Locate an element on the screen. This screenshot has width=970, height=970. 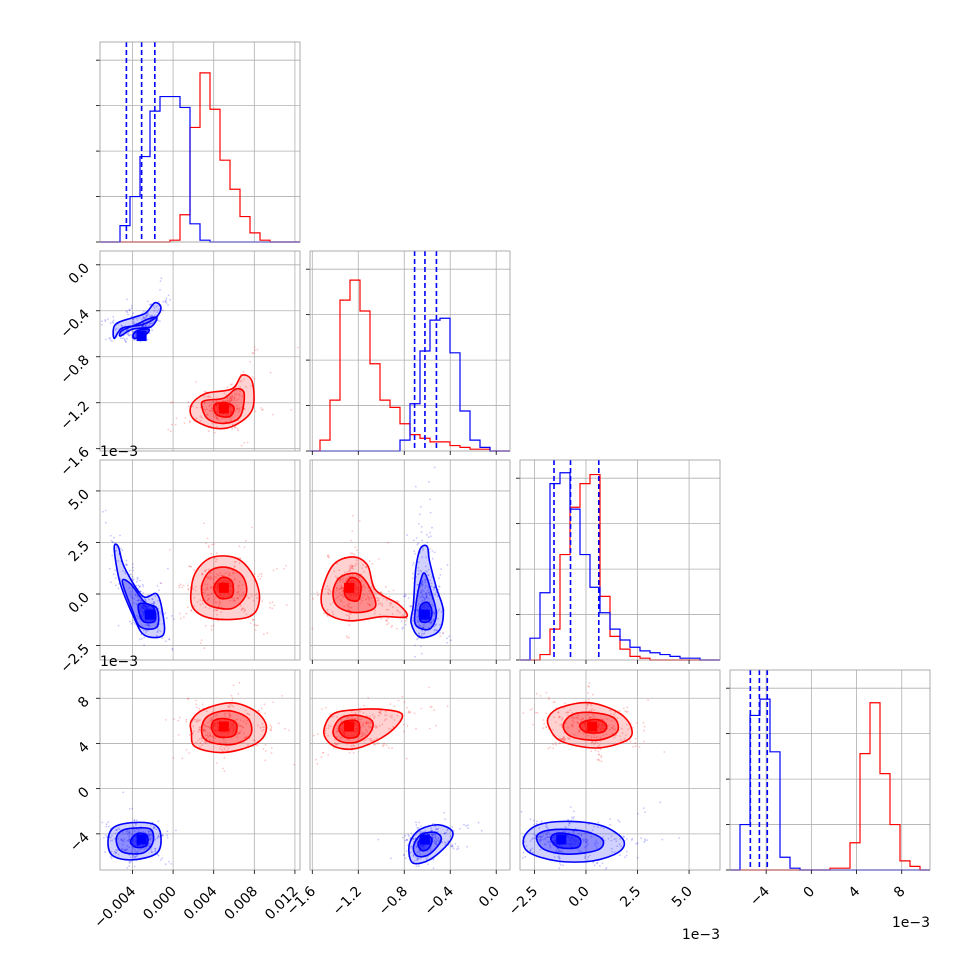
y-tick-label: −1.2 is located at coordinates (74, 415).